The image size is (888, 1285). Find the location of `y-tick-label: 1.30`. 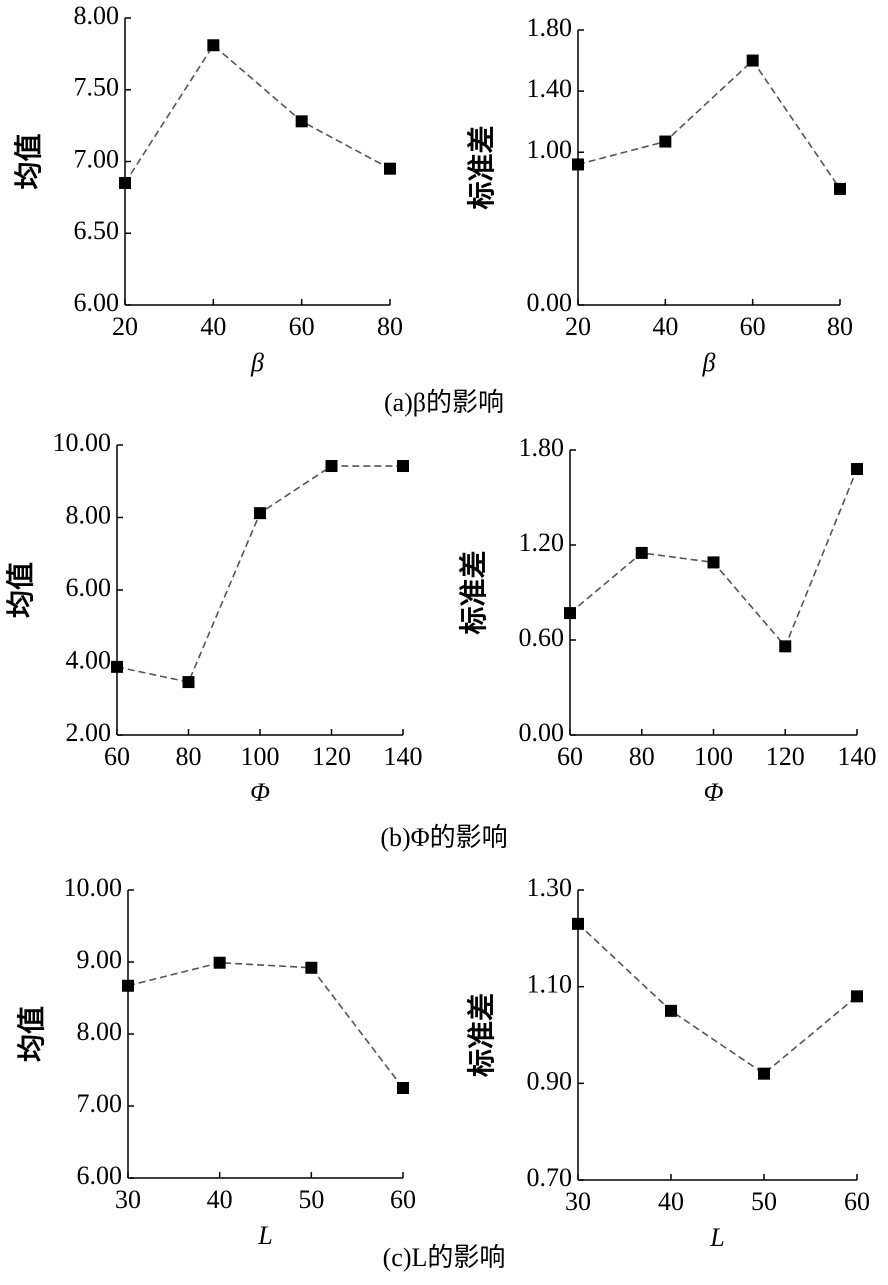

y-tick-label: 1.30 is located at coordinates (550, 887).